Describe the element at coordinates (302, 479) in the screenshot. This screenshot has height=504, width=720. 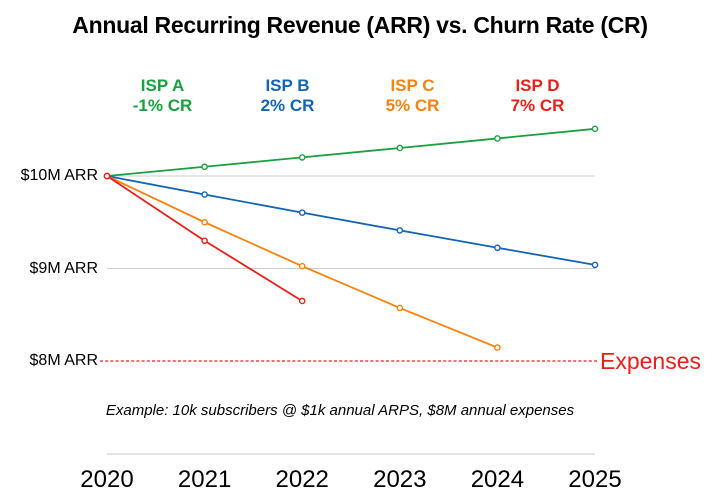
I see `x-tick-2022: 2022` at that location.